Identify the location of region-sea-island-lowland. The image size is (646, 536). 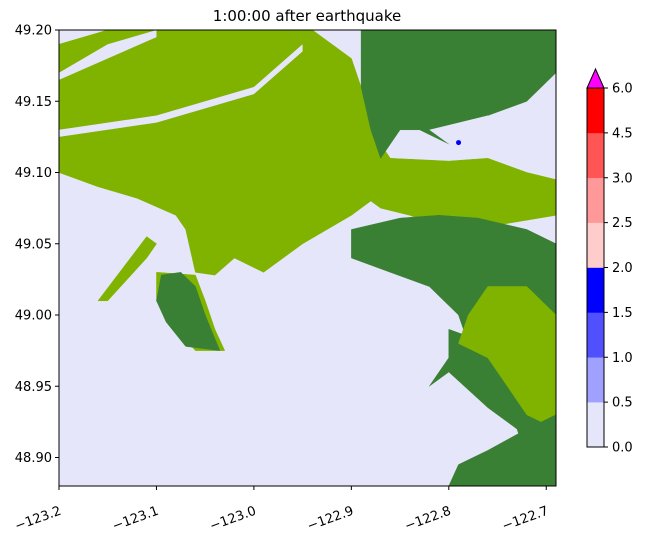
(88, 83).